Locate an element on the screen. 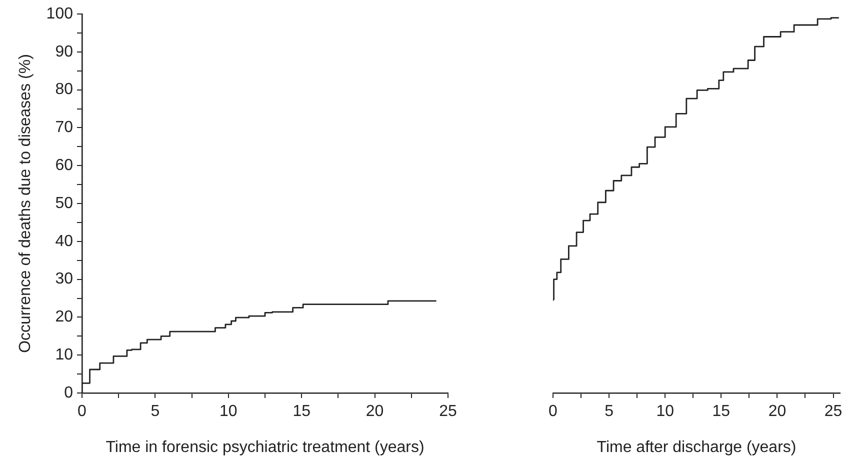 The height and width of the screenshot is (461, 854). y-tick-label: 100 is located at coordinates (60, 13).